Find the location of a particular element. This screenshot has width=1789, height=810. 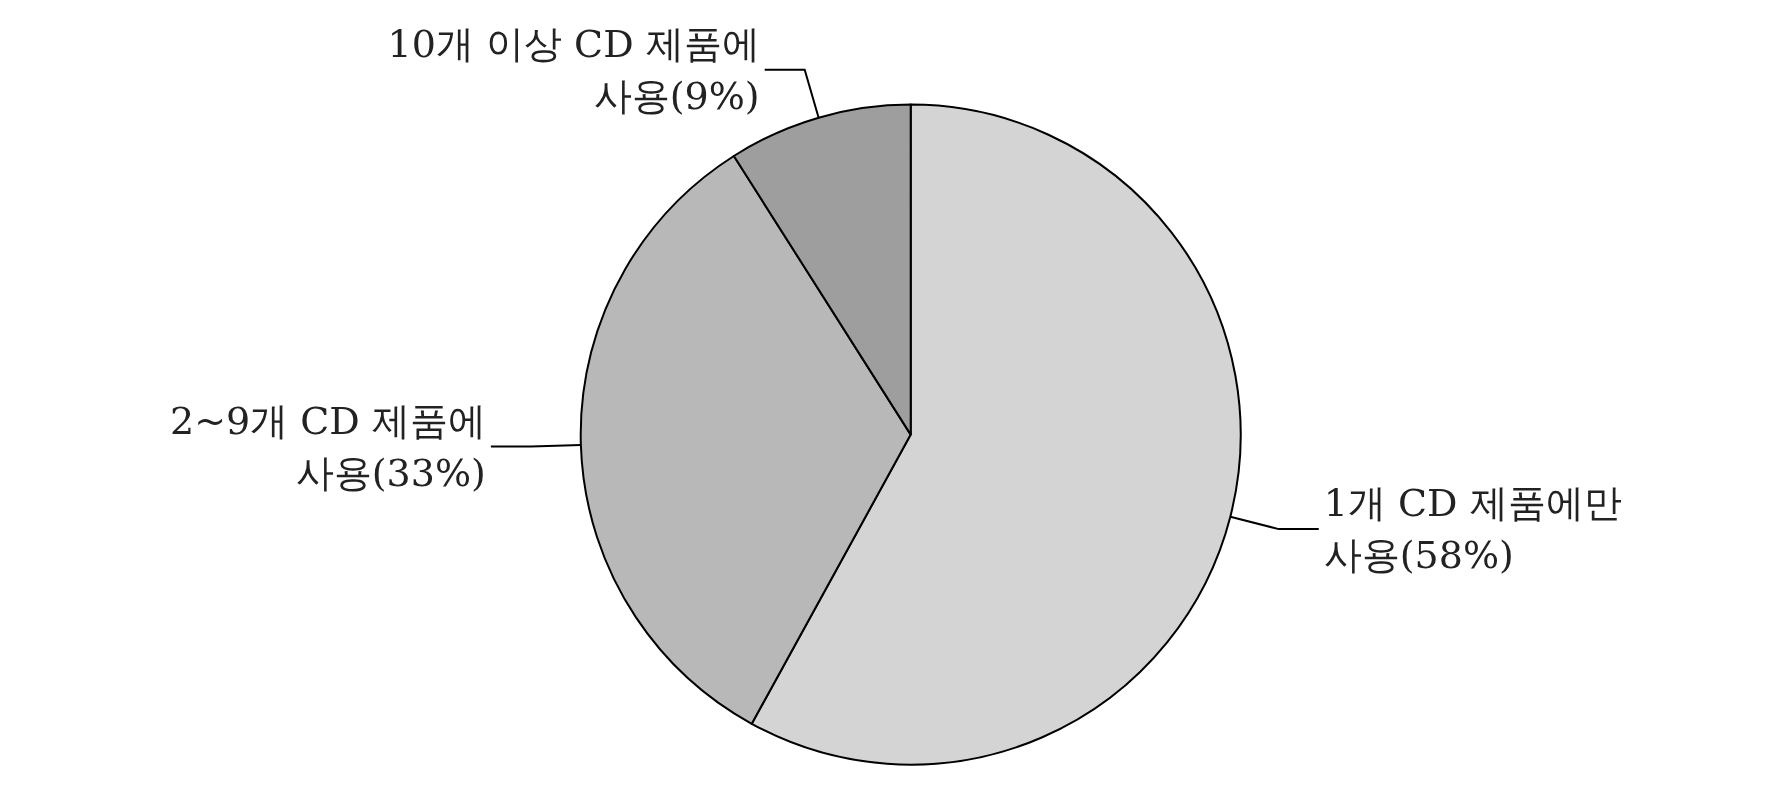

slice-label: 10개 이상 CD 제품에 사용(9%) is located at coordinates (573, 69).